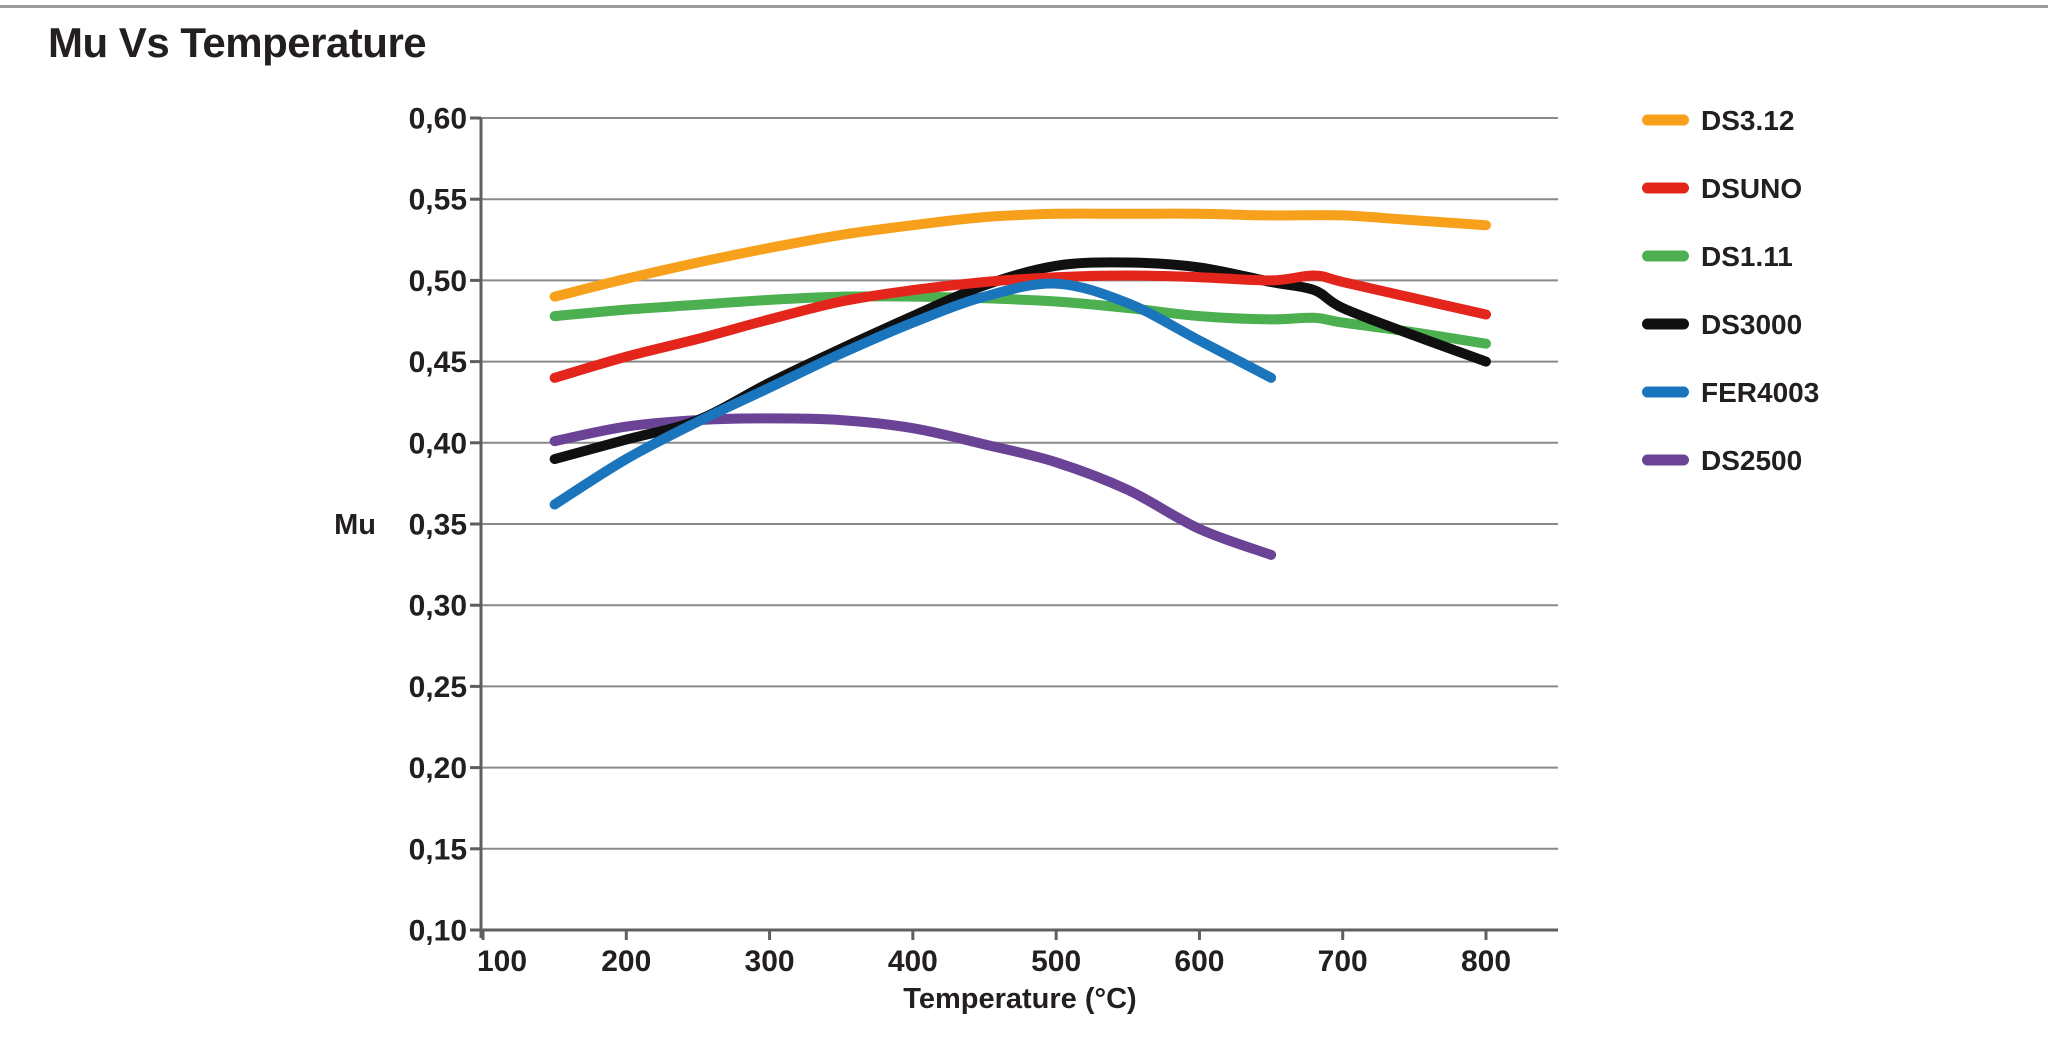  What do you see at coordinates (502, 961) in the screenshot?
I see `x-tick-label: 100` at bounding box center [502, 961].